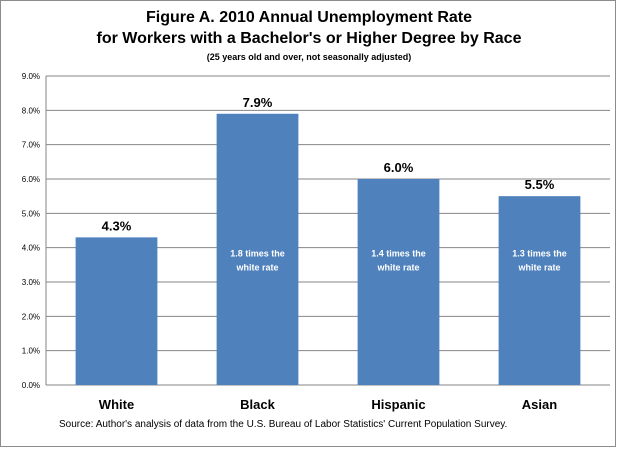 The height and width of the screenshot is (449, 618). What do you see at coordinates (539, 404) in the screenshot?
I see `category-label: Asian` at bounding box center [539, 404].